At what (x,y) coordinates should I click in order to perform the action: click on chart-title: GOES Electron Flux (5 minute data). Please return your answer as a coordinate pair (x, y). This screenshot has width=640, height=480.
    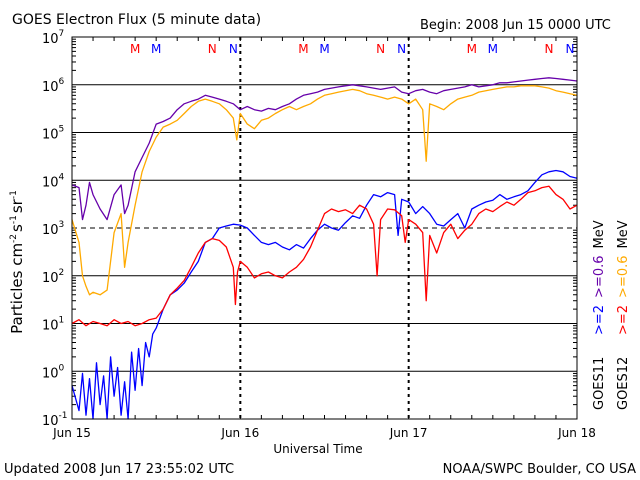
    Looking at the image, I should click on (136, 20).